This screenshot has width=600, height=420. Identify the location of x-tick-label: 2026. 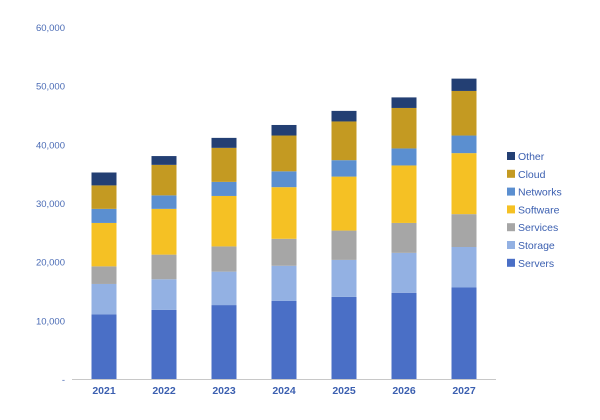
(404, 391).